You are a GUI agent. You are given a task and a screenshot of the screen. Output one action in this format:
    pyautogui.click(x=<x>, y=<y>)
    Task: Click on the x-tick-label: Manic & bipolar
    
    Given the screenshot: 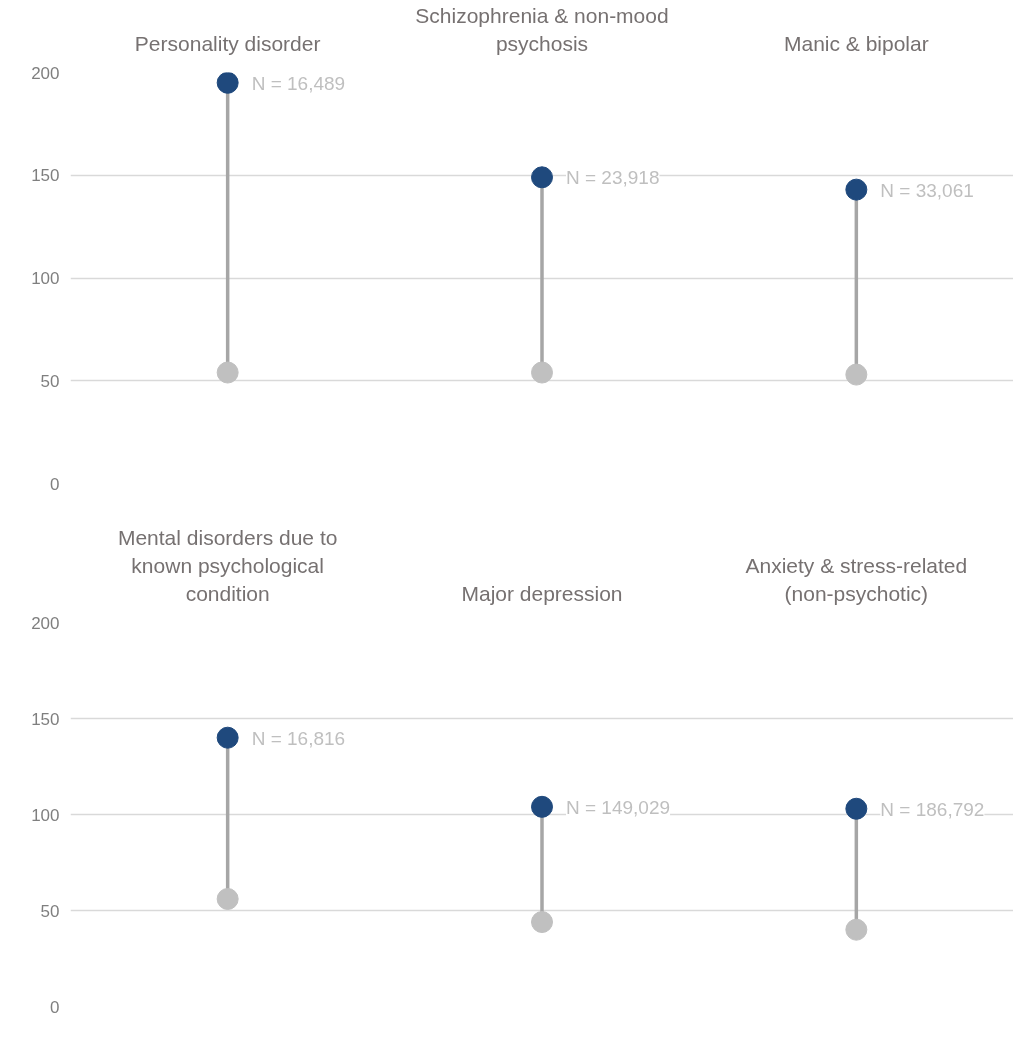 What is the action you would take?
    pyautogui.click(x=856, y=43)
    